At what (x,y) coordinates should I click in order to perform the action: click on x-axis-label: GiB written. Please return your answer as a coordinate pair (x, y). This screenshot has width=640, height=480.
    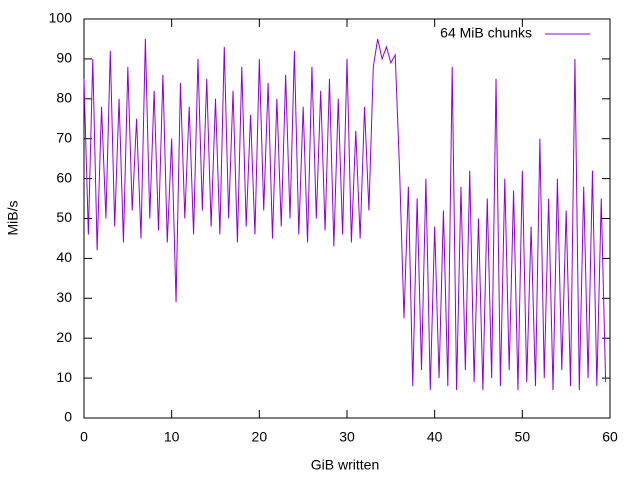
    Looking at the image, I should click on (345, 465).